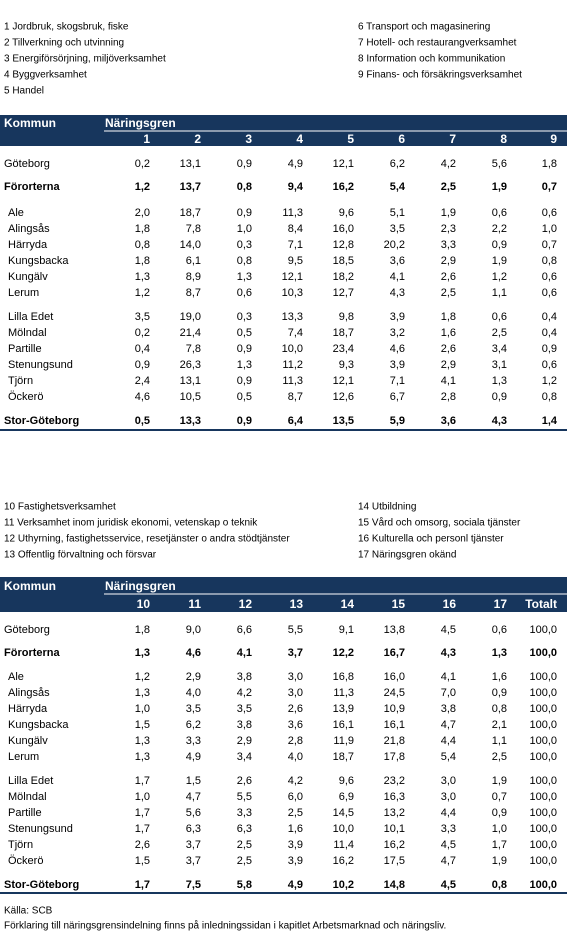  What do you see at coordinates (142, 421) in the screenshot?
I see `cell: 0,5` at bounding box center [142, 421].